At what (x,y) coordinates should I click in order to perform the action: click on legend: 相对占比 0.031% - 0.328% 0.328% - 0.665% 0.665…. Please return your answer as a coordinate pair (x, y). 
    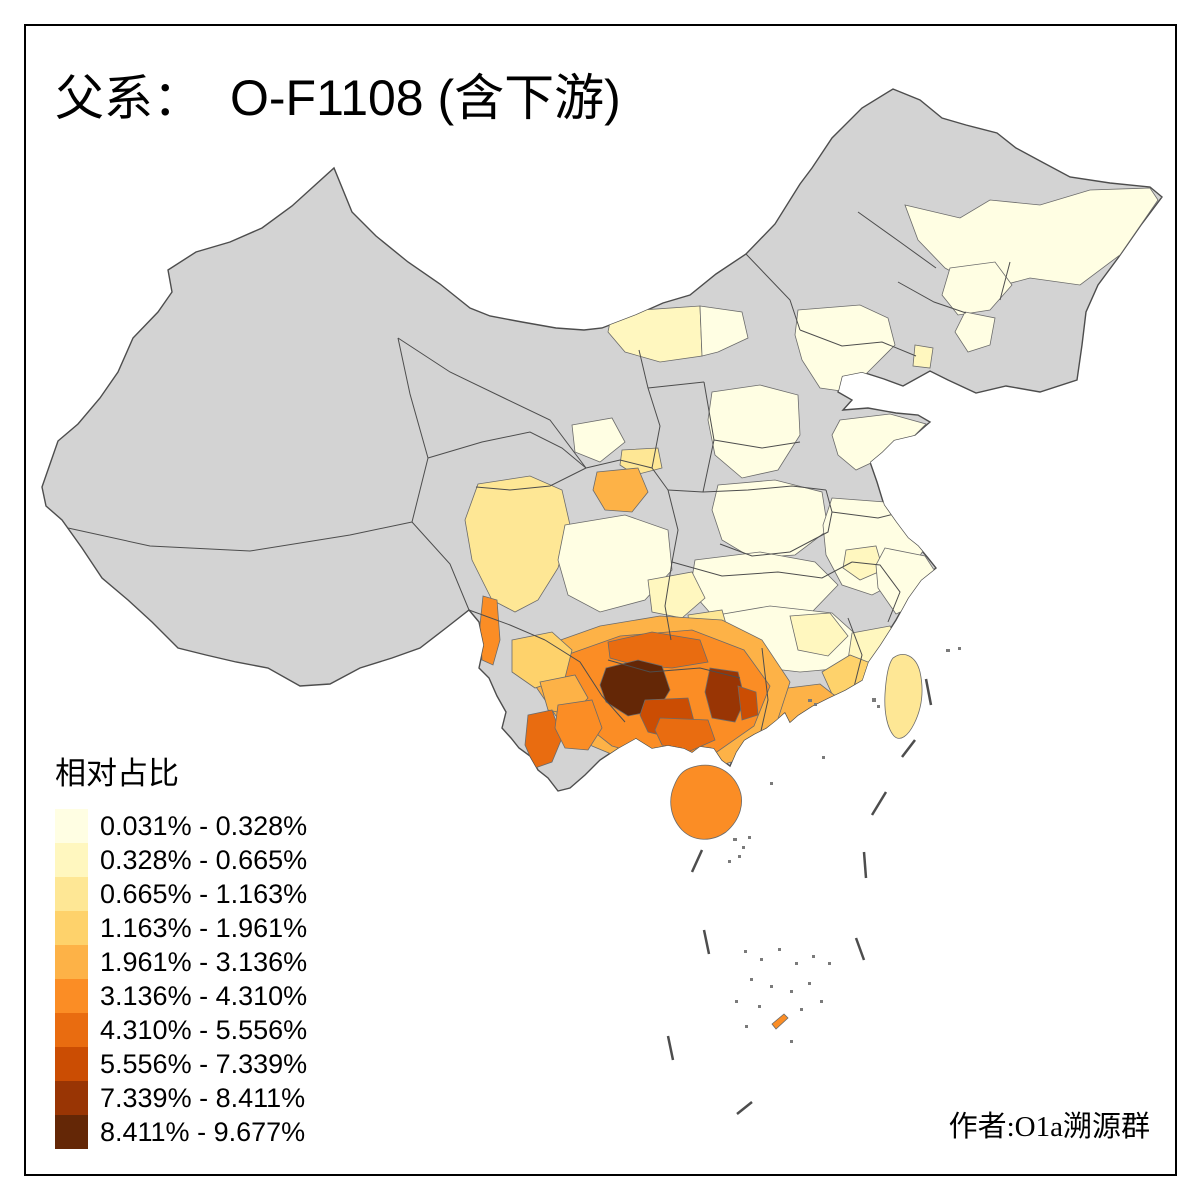
    Looking at the image, I should click on (181, 948).